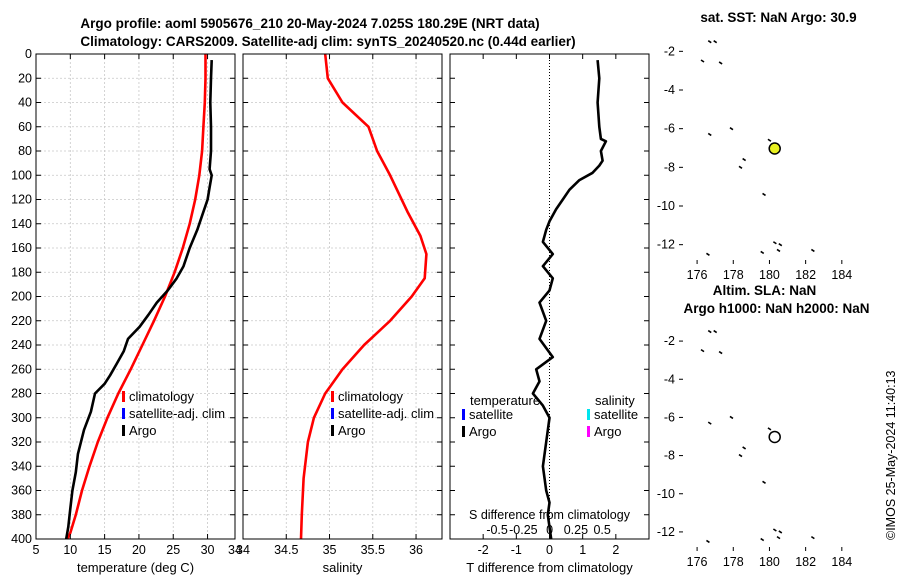 The image size is (900, 585). Describe the element at coordinates (363, 296) in the screenshot. I see `salinity-series-climatology` at that location.